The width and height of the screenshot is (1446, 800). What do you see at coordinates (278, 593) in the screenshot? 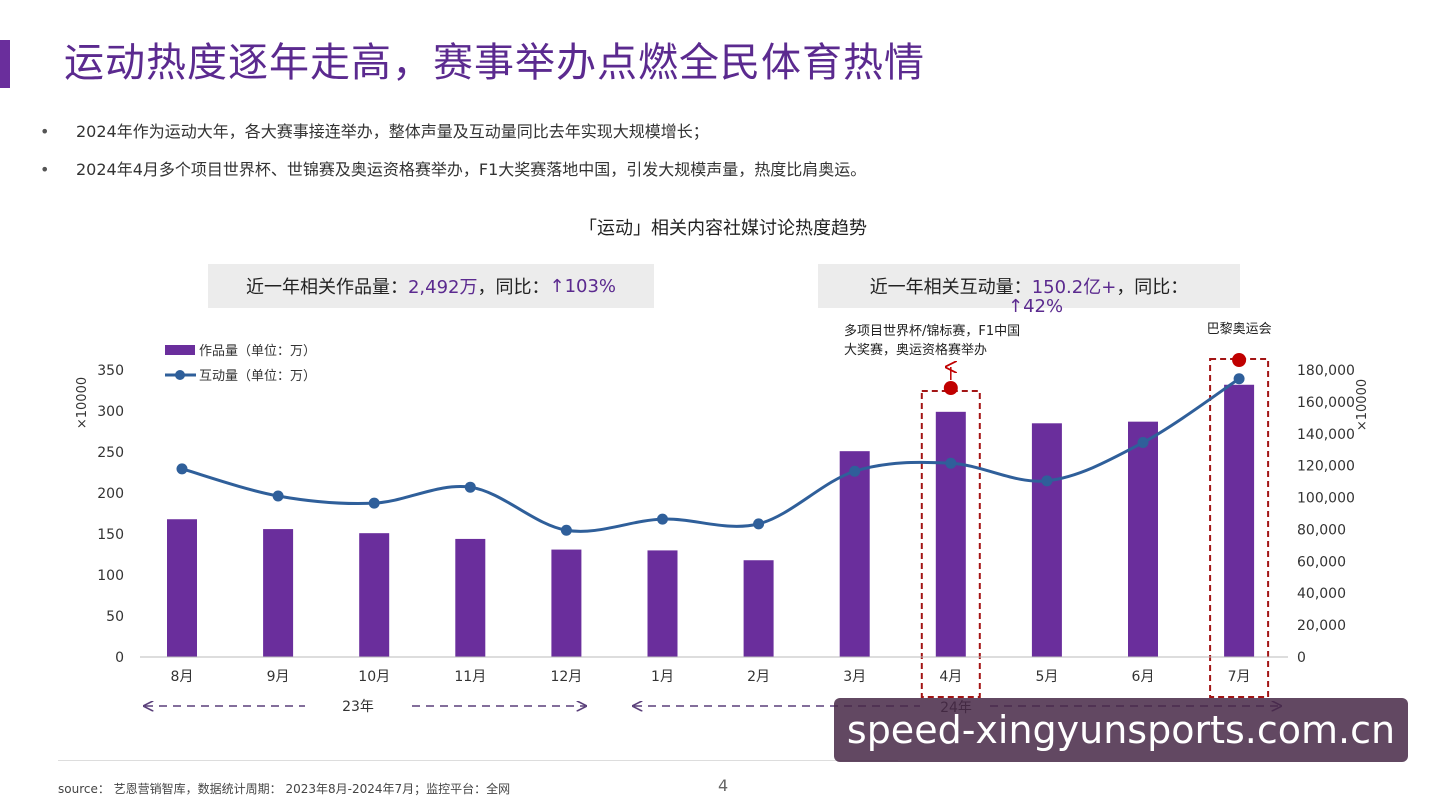
I see `bar-9月` at bounding box center [278, 593].